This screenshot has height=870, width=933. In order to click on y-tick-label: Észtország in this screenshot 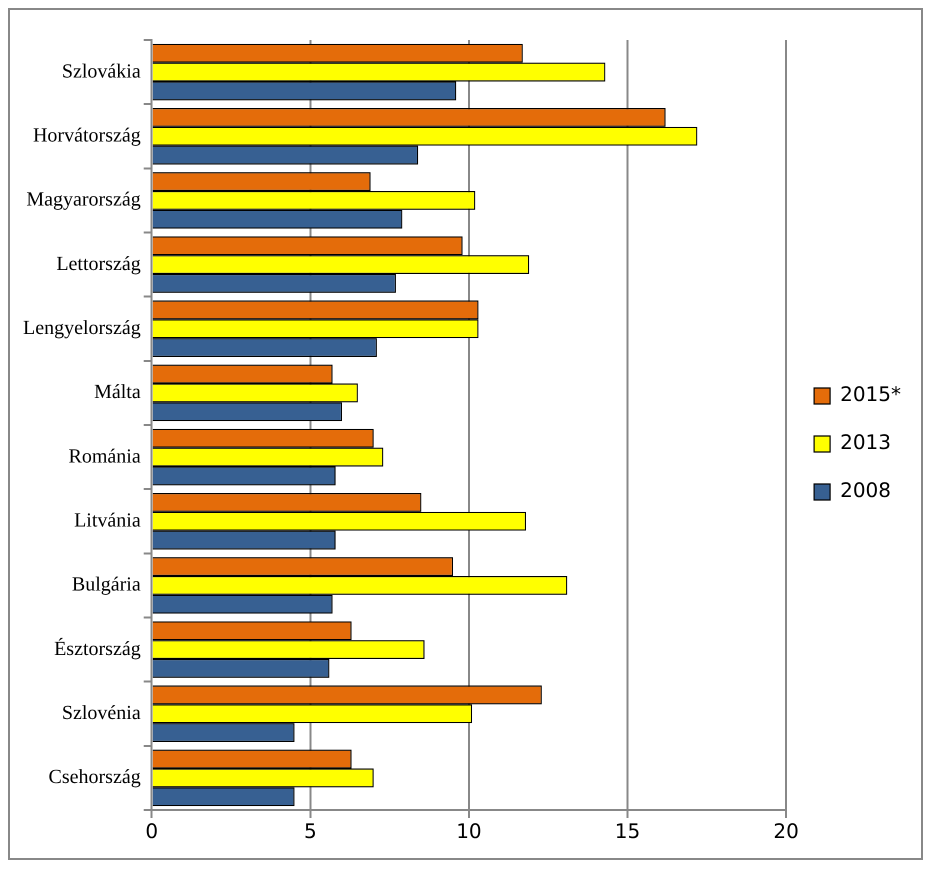, I will do `click(97, 648)`.